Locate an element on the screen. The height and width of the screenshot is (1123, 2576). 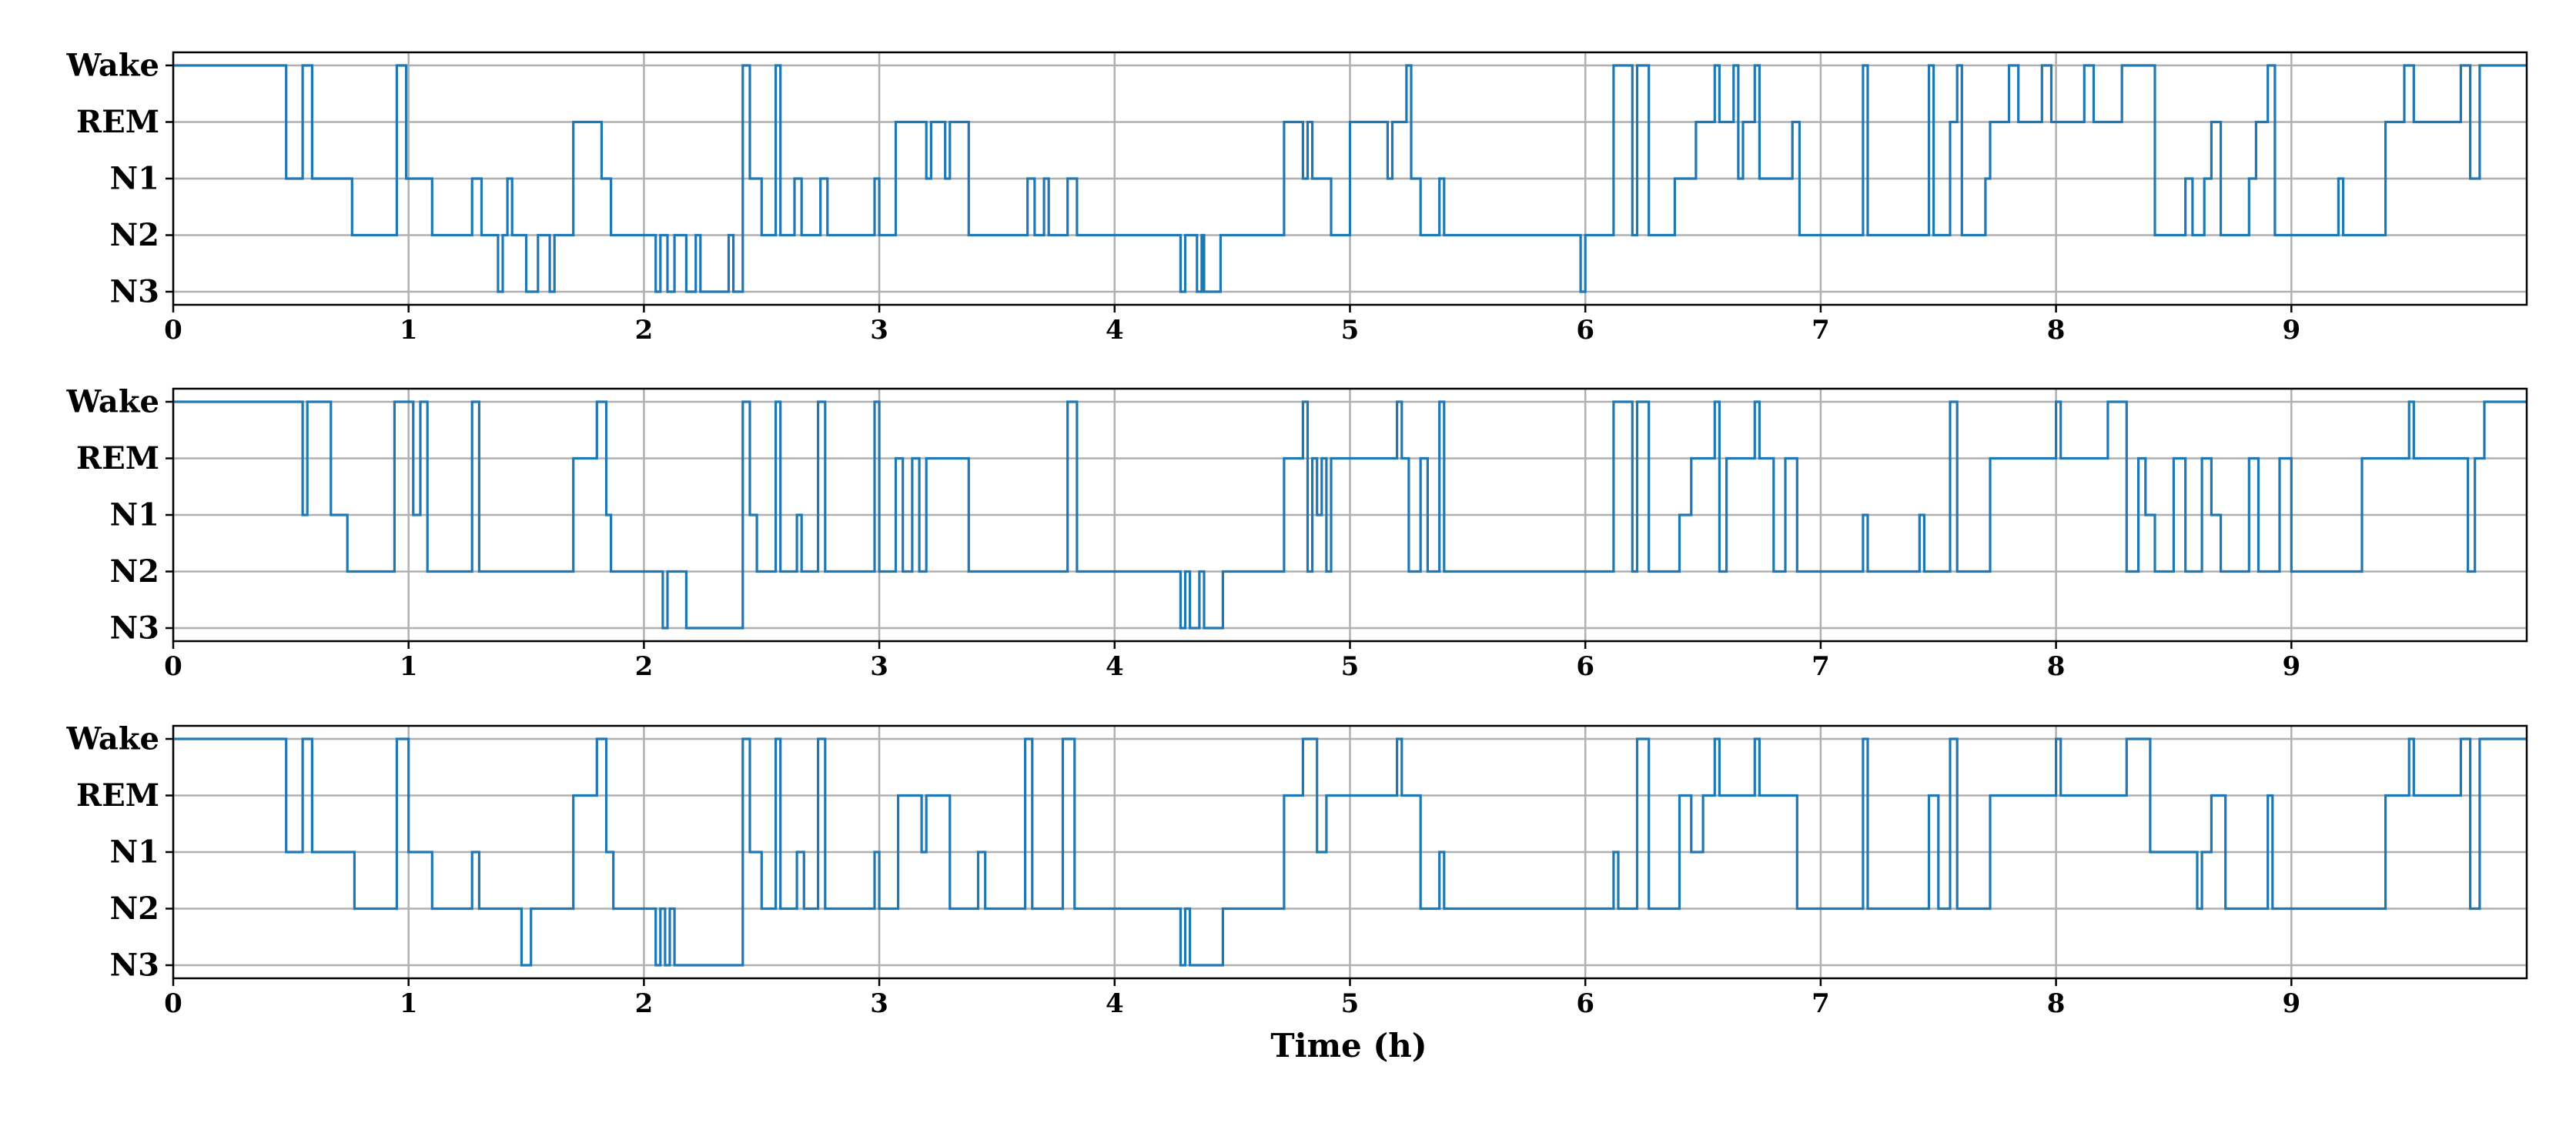
x-axis-label: Time (h) is located at coordinates (1349, 1046).